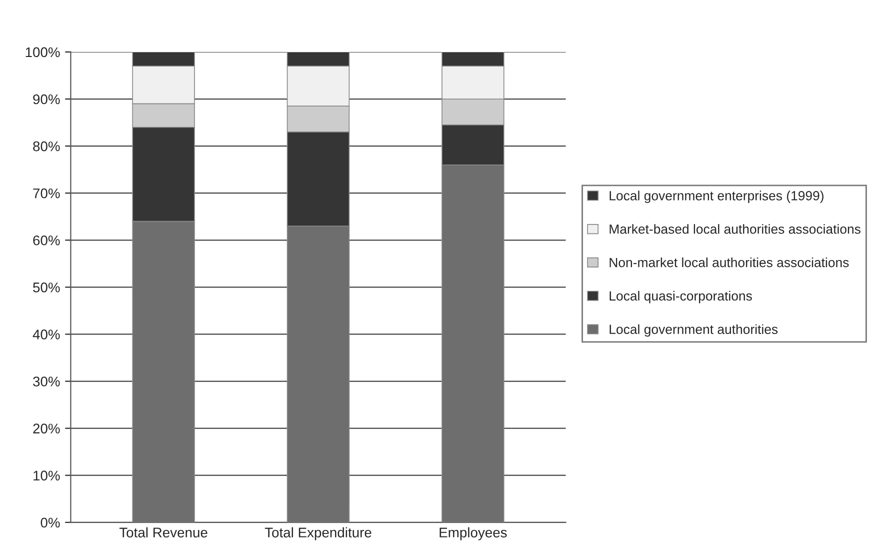 The width and height of the screenshot is (884, 547). I want to click on y-tick-label: 0%, so click(50, 523).